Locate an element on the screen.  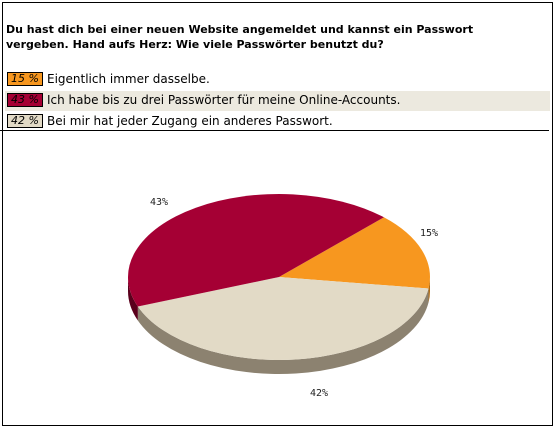
legend-divider is located at coordinates (274, 130).